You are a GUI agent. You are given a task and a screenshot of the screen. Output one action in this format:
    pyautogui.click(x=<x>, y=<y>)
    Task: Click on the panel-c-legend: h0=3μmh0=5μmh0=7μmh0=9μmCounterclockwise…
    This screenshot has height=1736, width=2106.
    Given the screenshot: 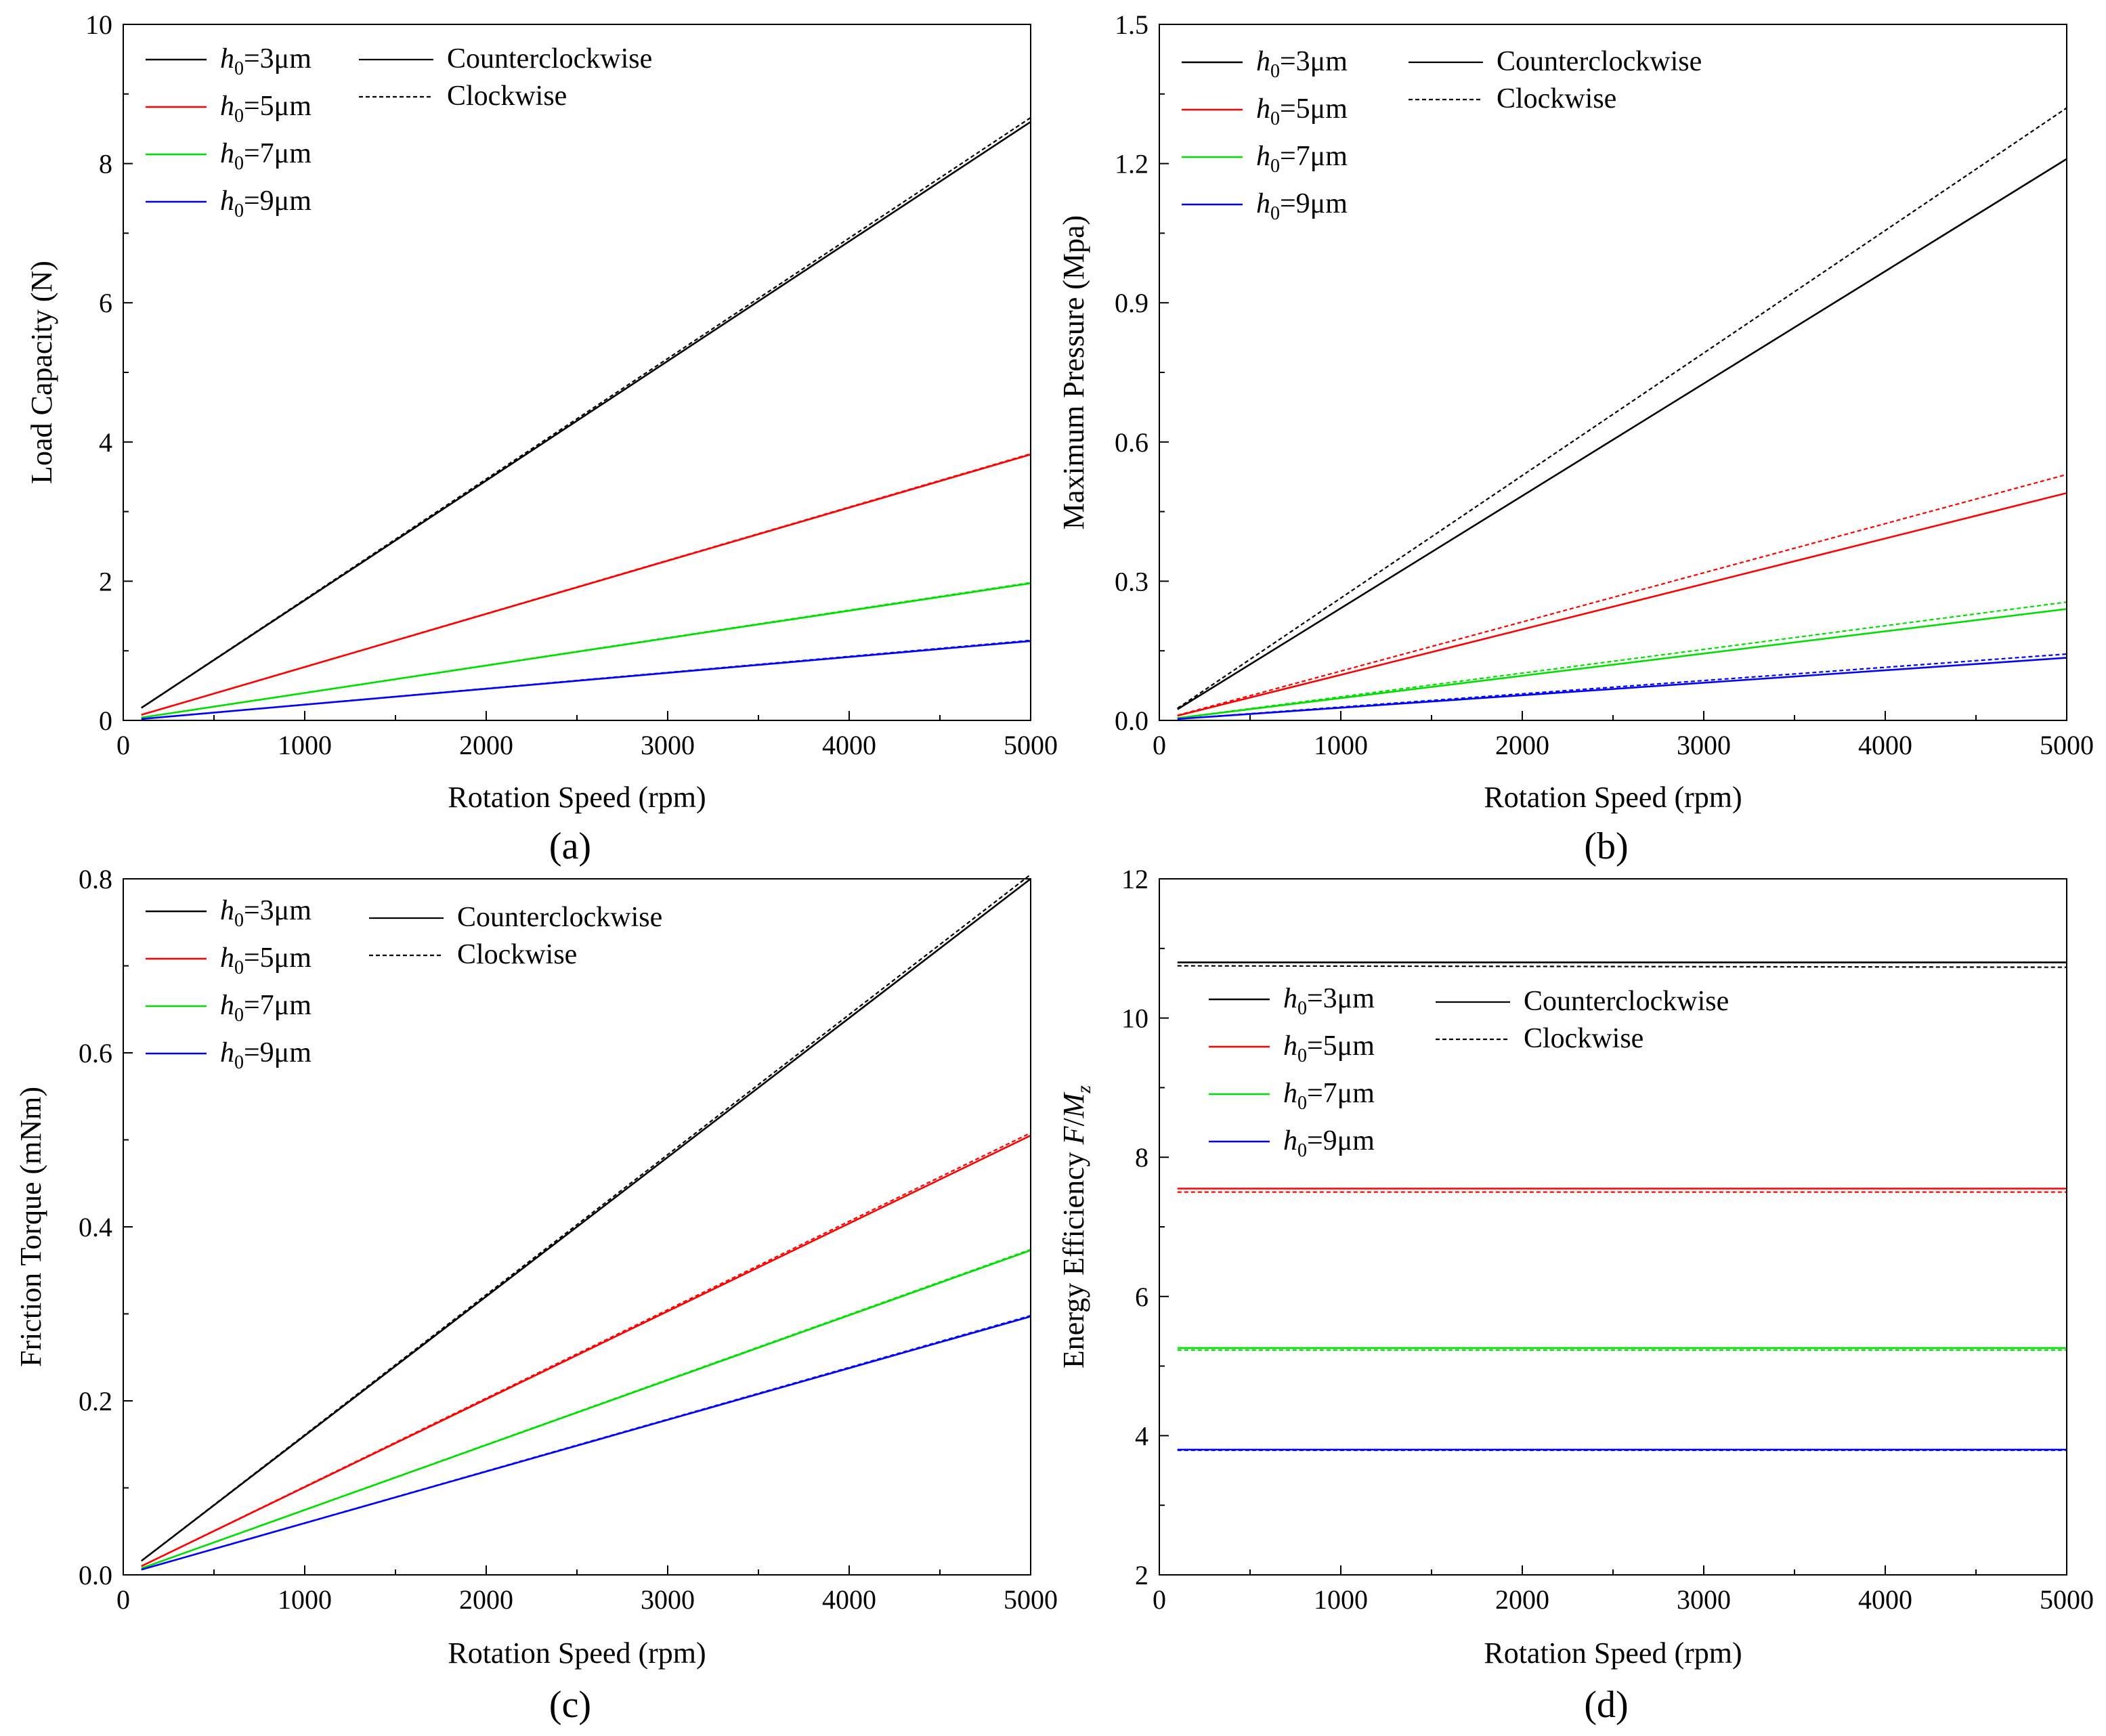 What is the action you would take?
    pyautogui.click(x=404, y=984)
    